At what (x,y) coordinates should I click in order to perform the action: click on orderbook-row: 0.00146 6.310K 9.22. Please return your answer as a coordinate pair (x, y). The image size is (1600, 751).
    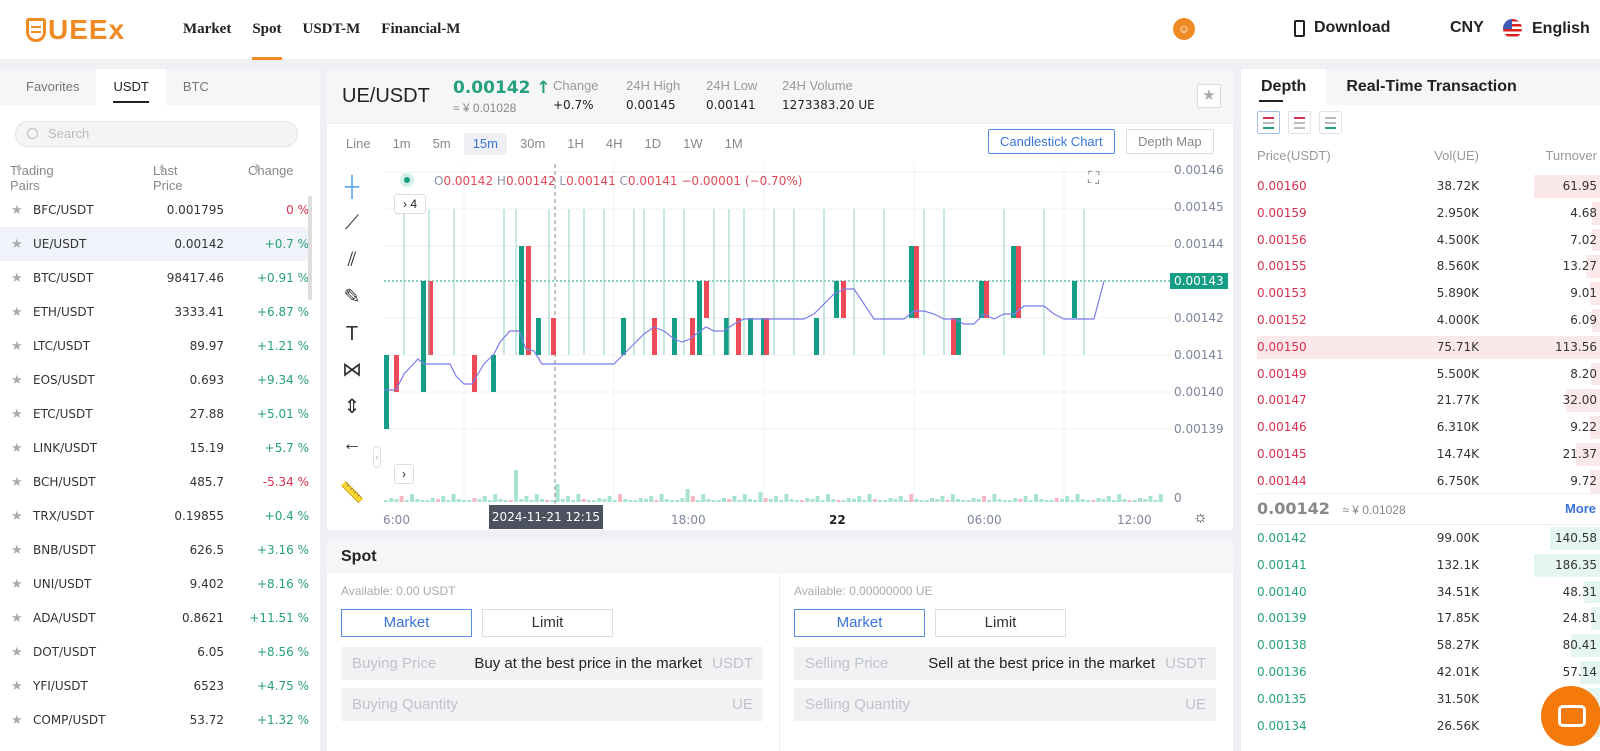
    Looking at the image, I should click on (1420, 427).